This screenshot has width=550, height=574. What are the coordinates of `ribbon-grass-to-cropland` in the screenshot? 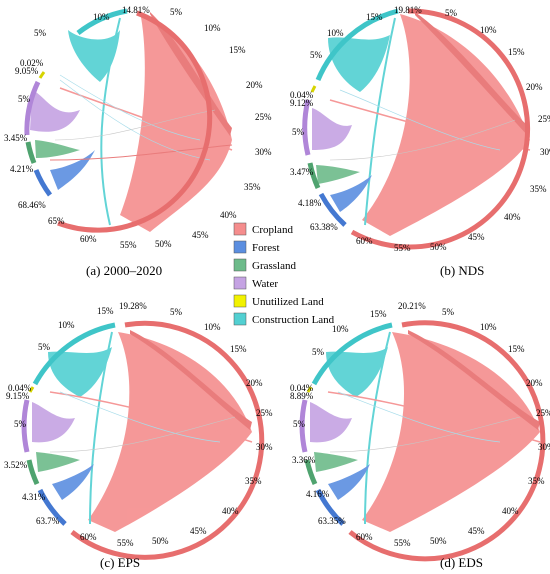 It's located at (141, 152).